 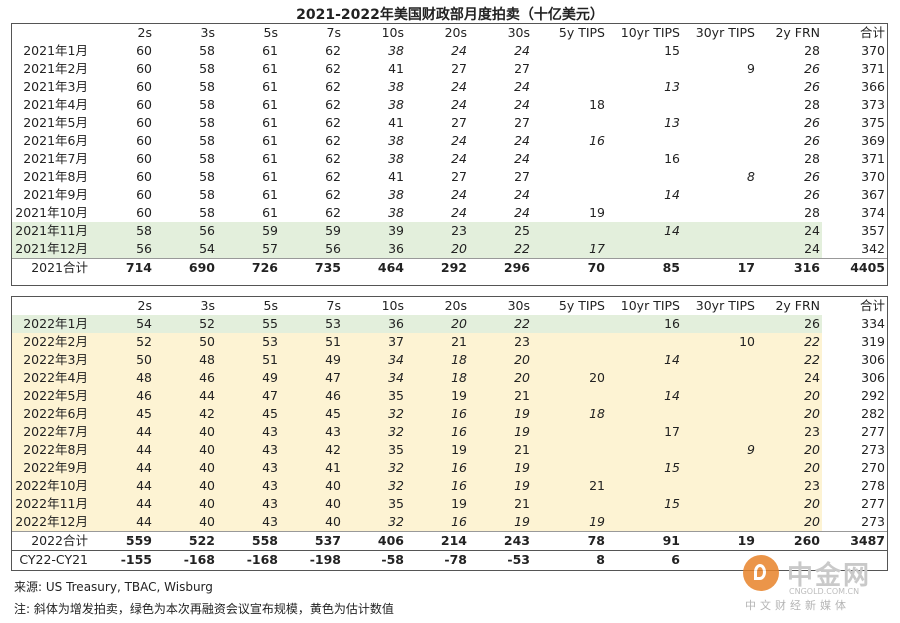 I want to click on month-label: 2021年8月, so click(x=55, y=176).